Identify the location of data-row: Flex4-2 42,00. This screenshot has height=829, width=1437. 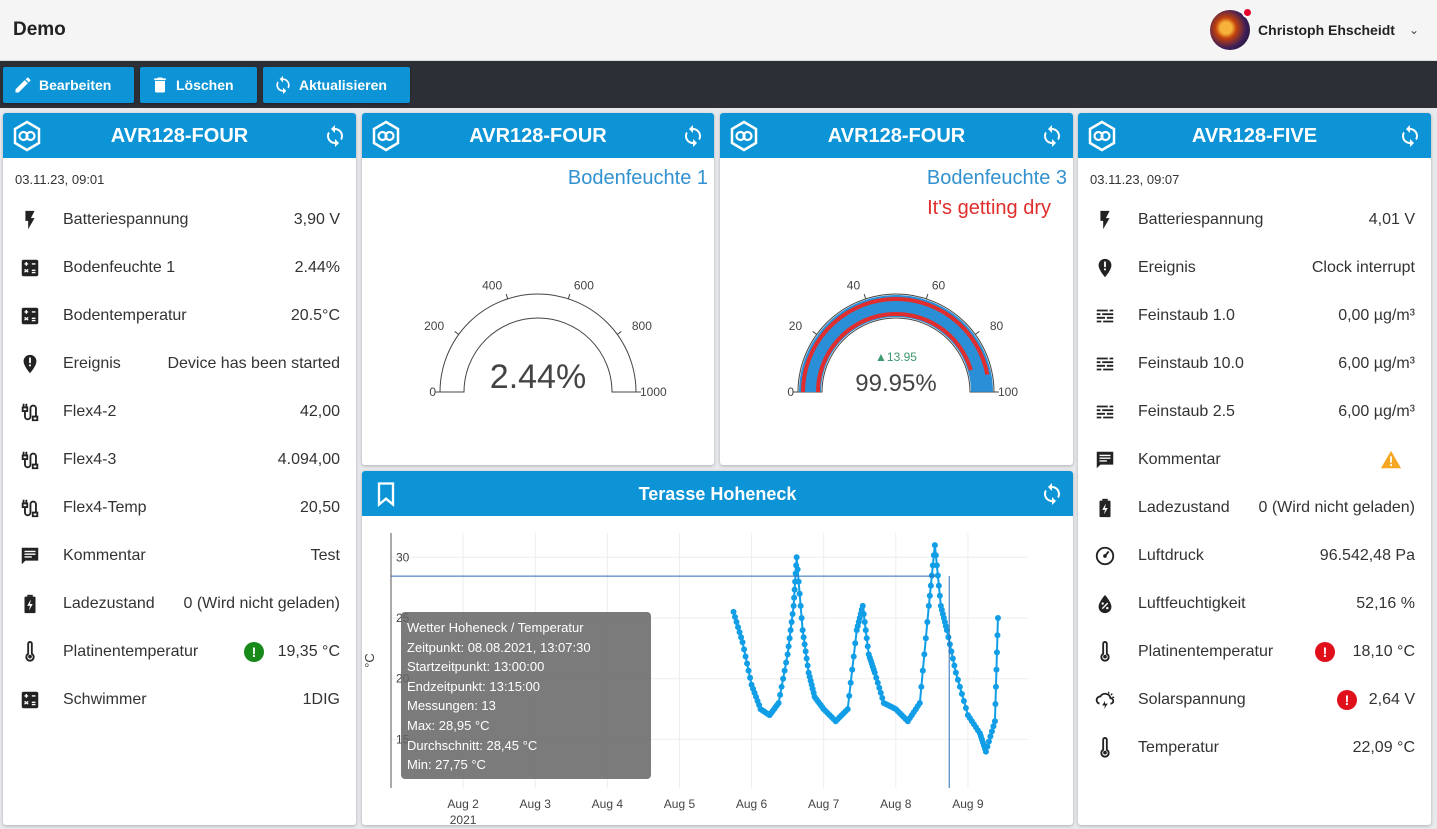
(179, 412).